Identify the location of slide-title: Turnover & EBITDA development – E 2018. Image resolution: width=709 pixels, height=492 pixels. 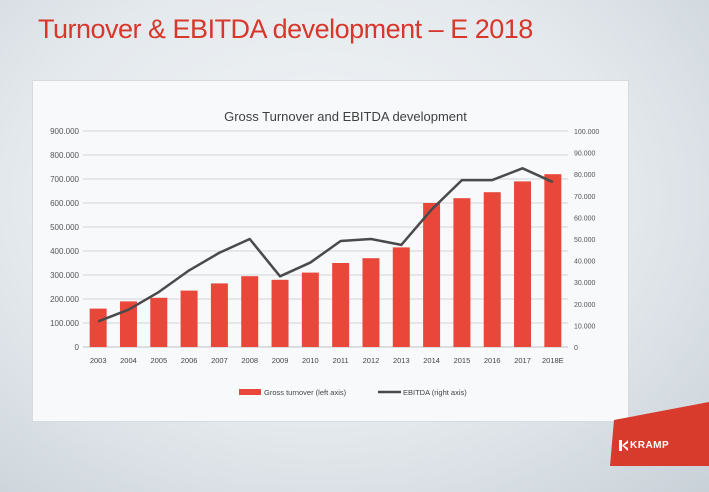
(285, 29).